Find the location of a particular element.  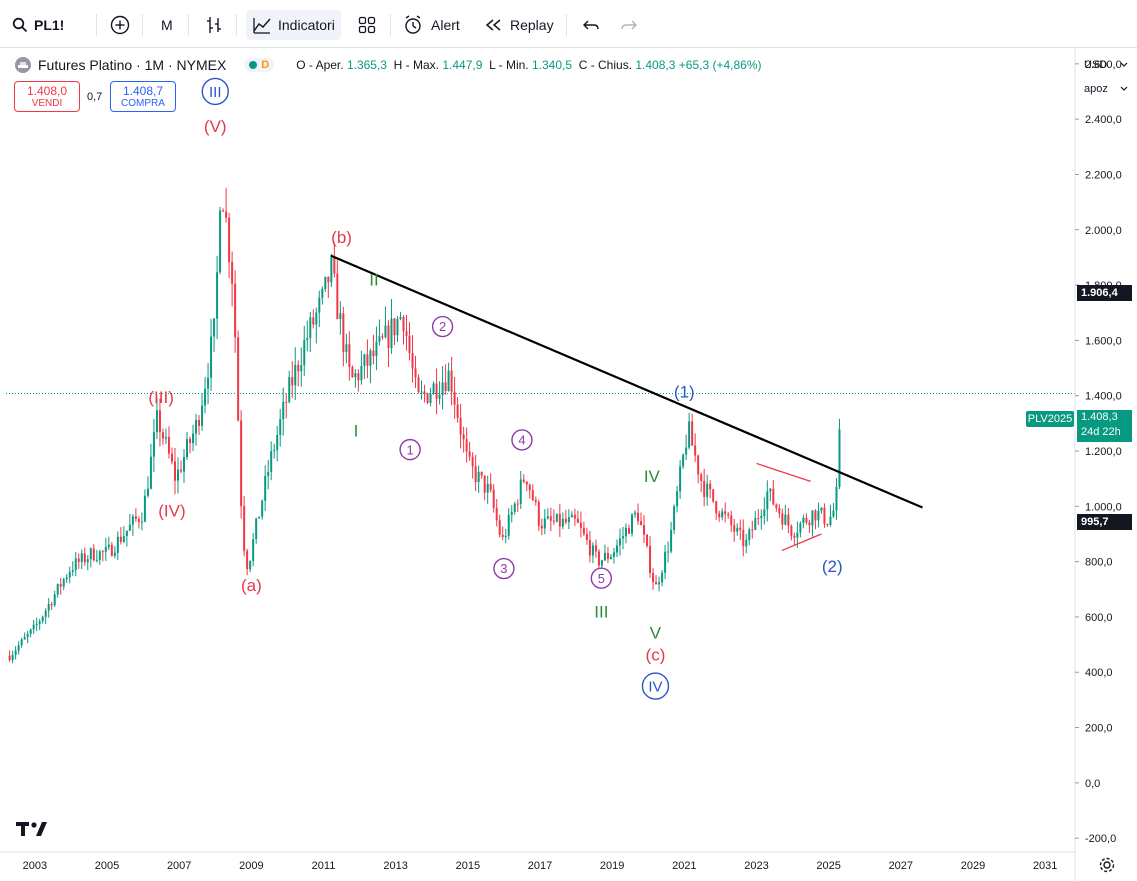

compare-button is located at coordinates (120, 25).